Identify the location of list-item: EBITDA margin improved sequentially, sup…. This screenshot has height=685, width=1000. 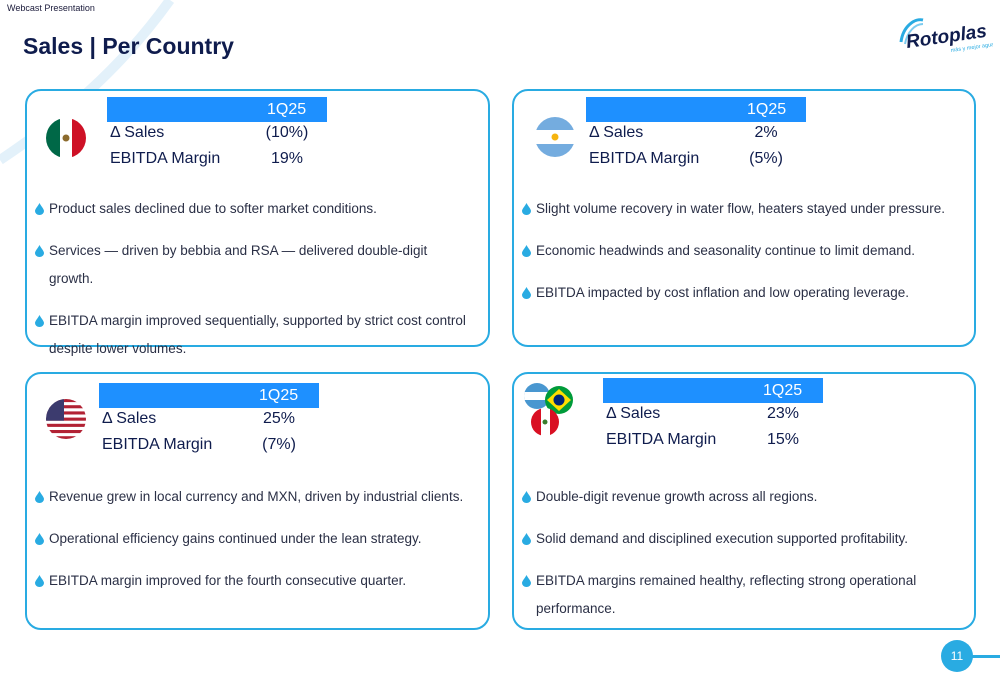
(253, 335).